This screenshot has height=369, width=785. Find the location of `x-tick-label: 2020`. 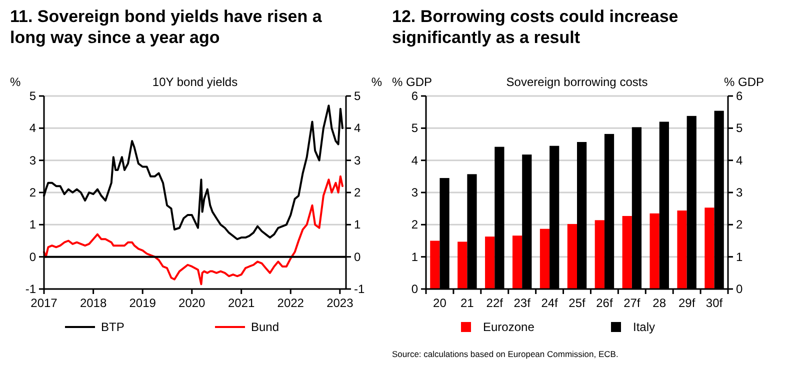

x-tick-label: 2020 is located at coordinates (192, 303).